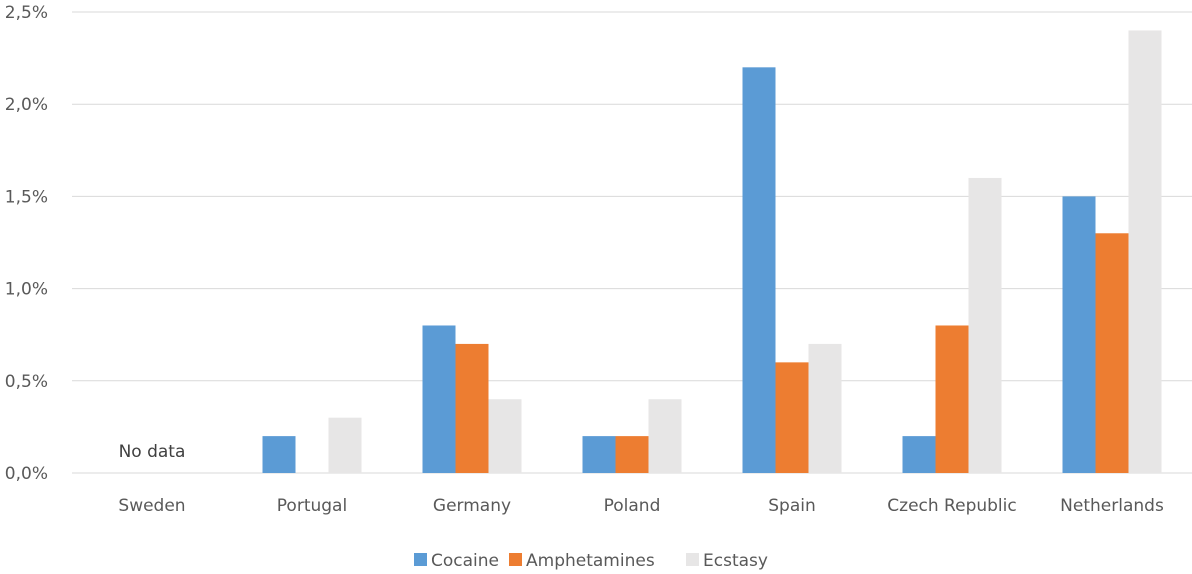  I want to click on y-tick-label: 2,0%, so click(26, 105).